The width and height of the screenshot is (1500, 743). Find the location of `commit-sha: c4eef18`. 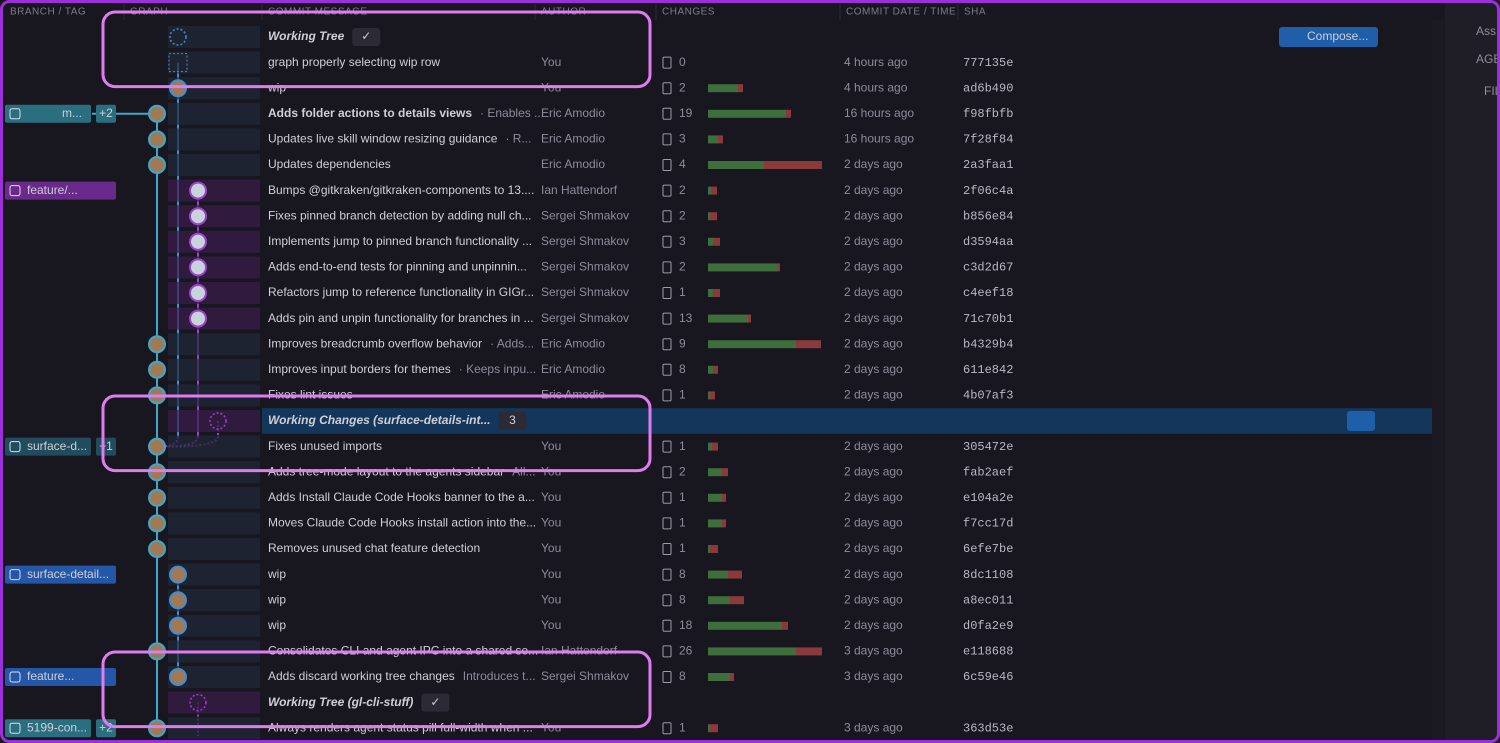

commit-sha: c4eef18 is located at coordinates (988, 293).